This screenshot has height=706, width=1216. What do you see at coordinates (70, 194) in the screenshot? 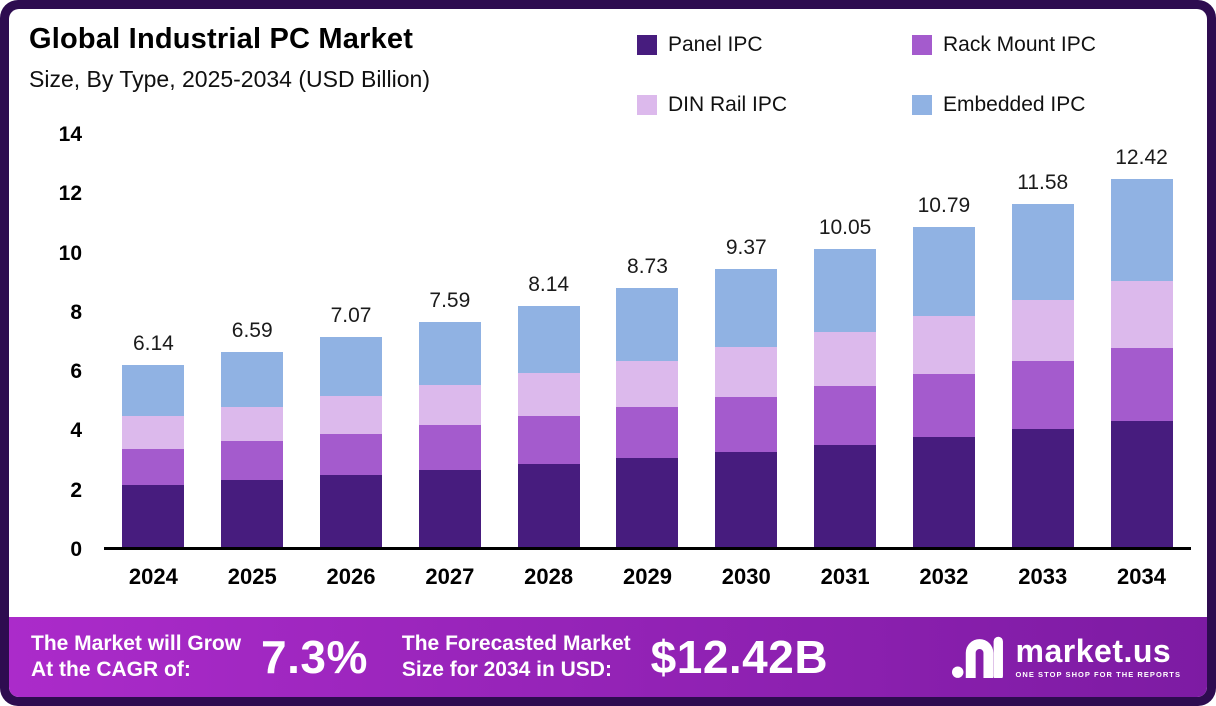
I see `y-tick-label: 12` at bounding box center [70, 194].